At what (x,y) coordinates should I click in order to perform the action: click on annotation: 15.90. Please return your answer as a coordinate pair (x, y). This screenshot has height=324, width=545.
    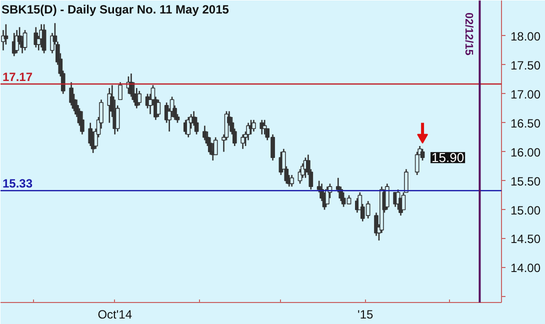
    Looking at the image, I should click on (448, 158).